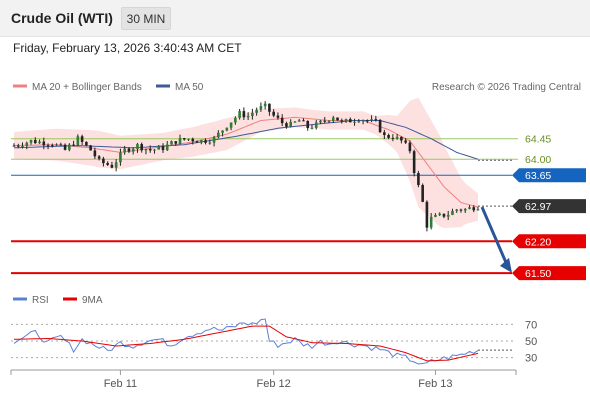 The width and height of the screenshot is (590, 400). I want to click on rsi-tick-50: 50, so click(531, 342).